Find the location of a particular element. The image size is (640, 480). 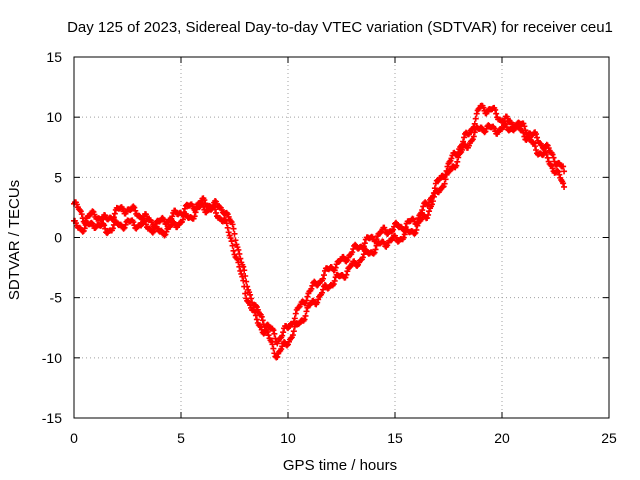

x-tick-label: 0 is located at coordinates (74, 438).